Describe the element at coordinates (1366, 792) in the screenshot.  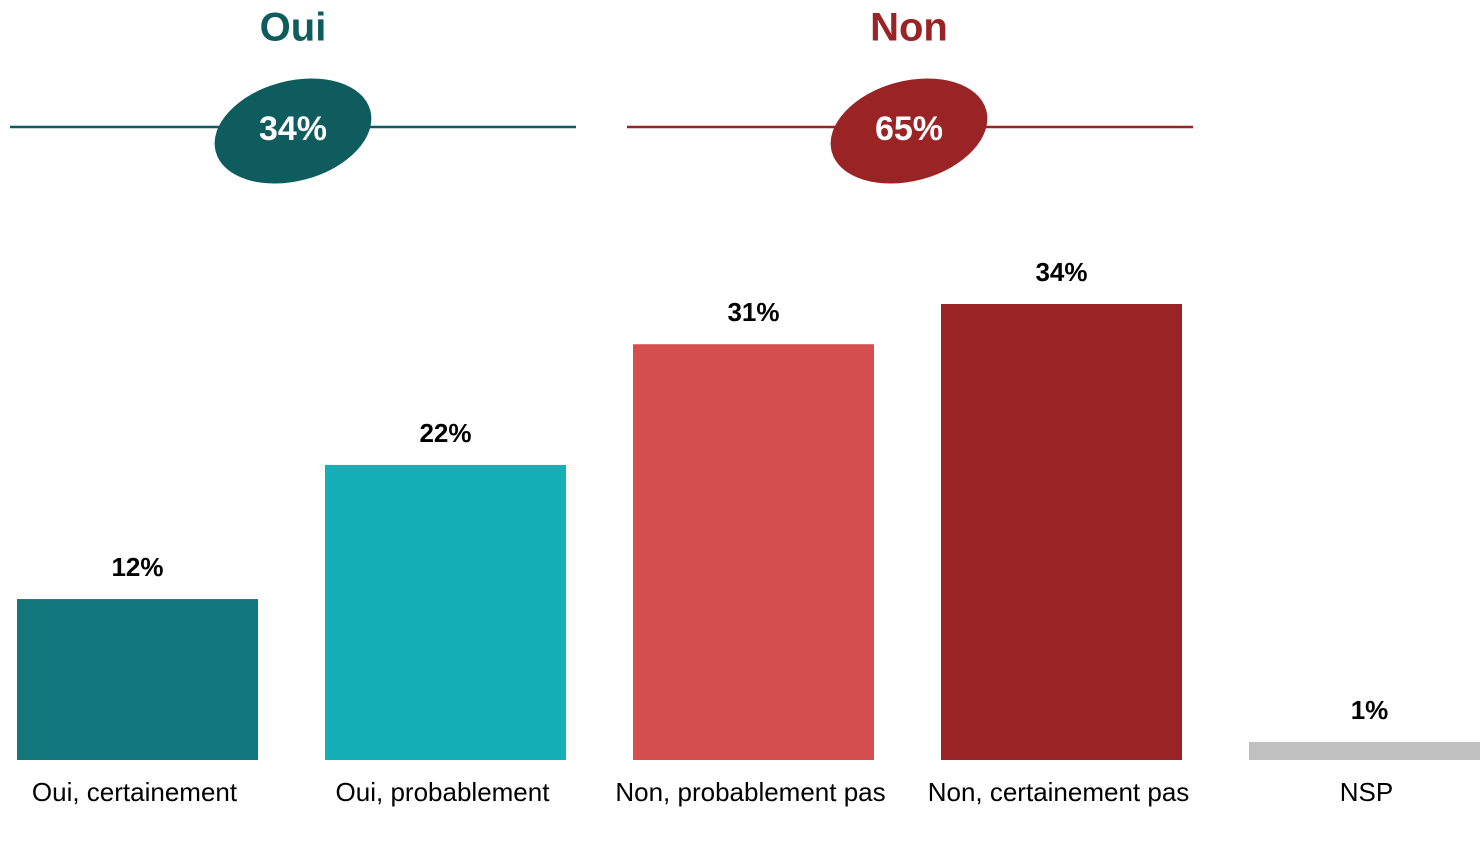
I see `category-label: NSP` at that location.